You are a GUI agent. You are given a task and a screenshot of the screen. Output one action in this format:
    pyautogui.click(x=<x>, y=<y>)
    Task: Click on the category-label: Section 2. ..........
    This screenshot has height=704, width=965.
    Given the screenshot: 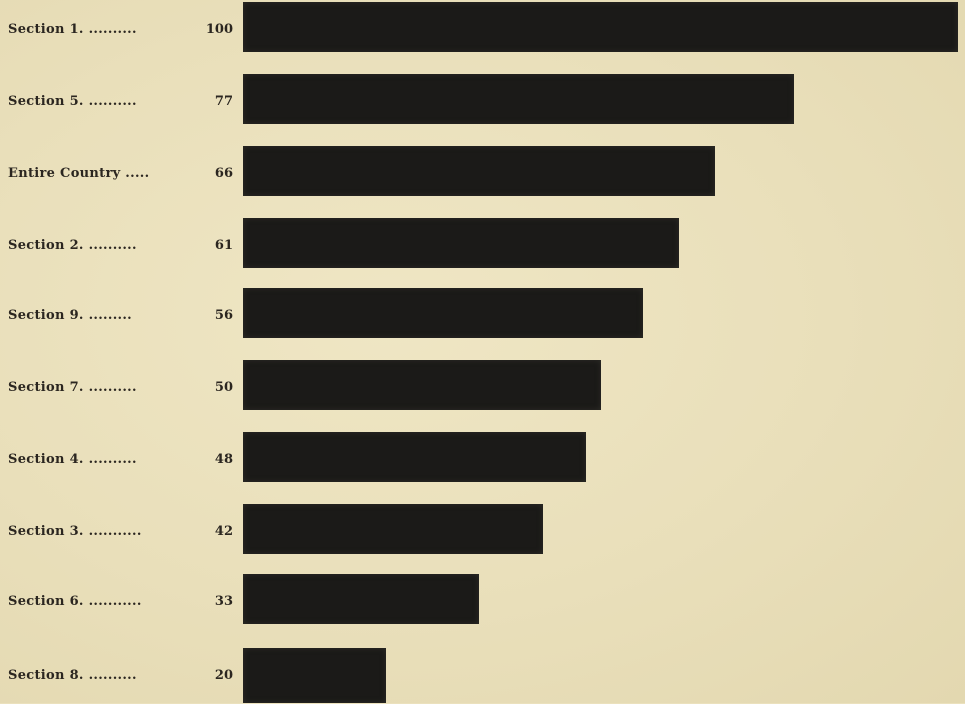 What is the action you would take?
    pyautogui.click(x=72, y=245)
    